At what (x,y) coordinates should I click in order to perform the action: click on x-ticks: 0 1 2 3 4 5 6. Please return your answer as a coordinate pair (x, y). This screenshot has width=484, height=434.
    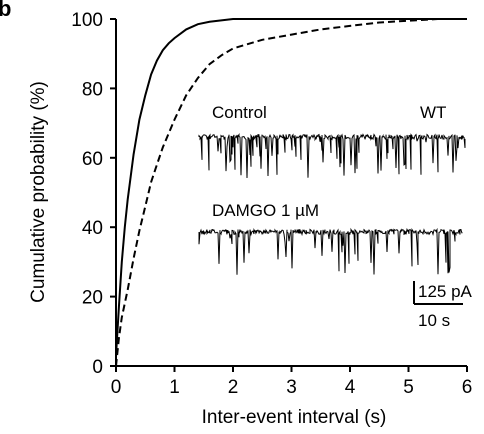
    Looking at the image, I should click on (292, 382).